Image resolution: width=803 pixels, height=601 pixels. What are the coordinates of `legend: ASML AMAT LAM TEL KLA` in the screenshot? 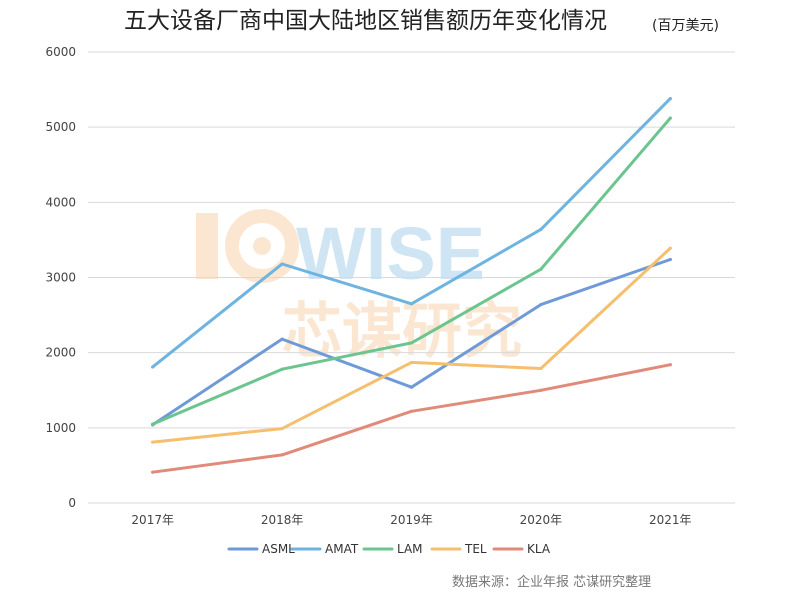 It's located at (389, 549).